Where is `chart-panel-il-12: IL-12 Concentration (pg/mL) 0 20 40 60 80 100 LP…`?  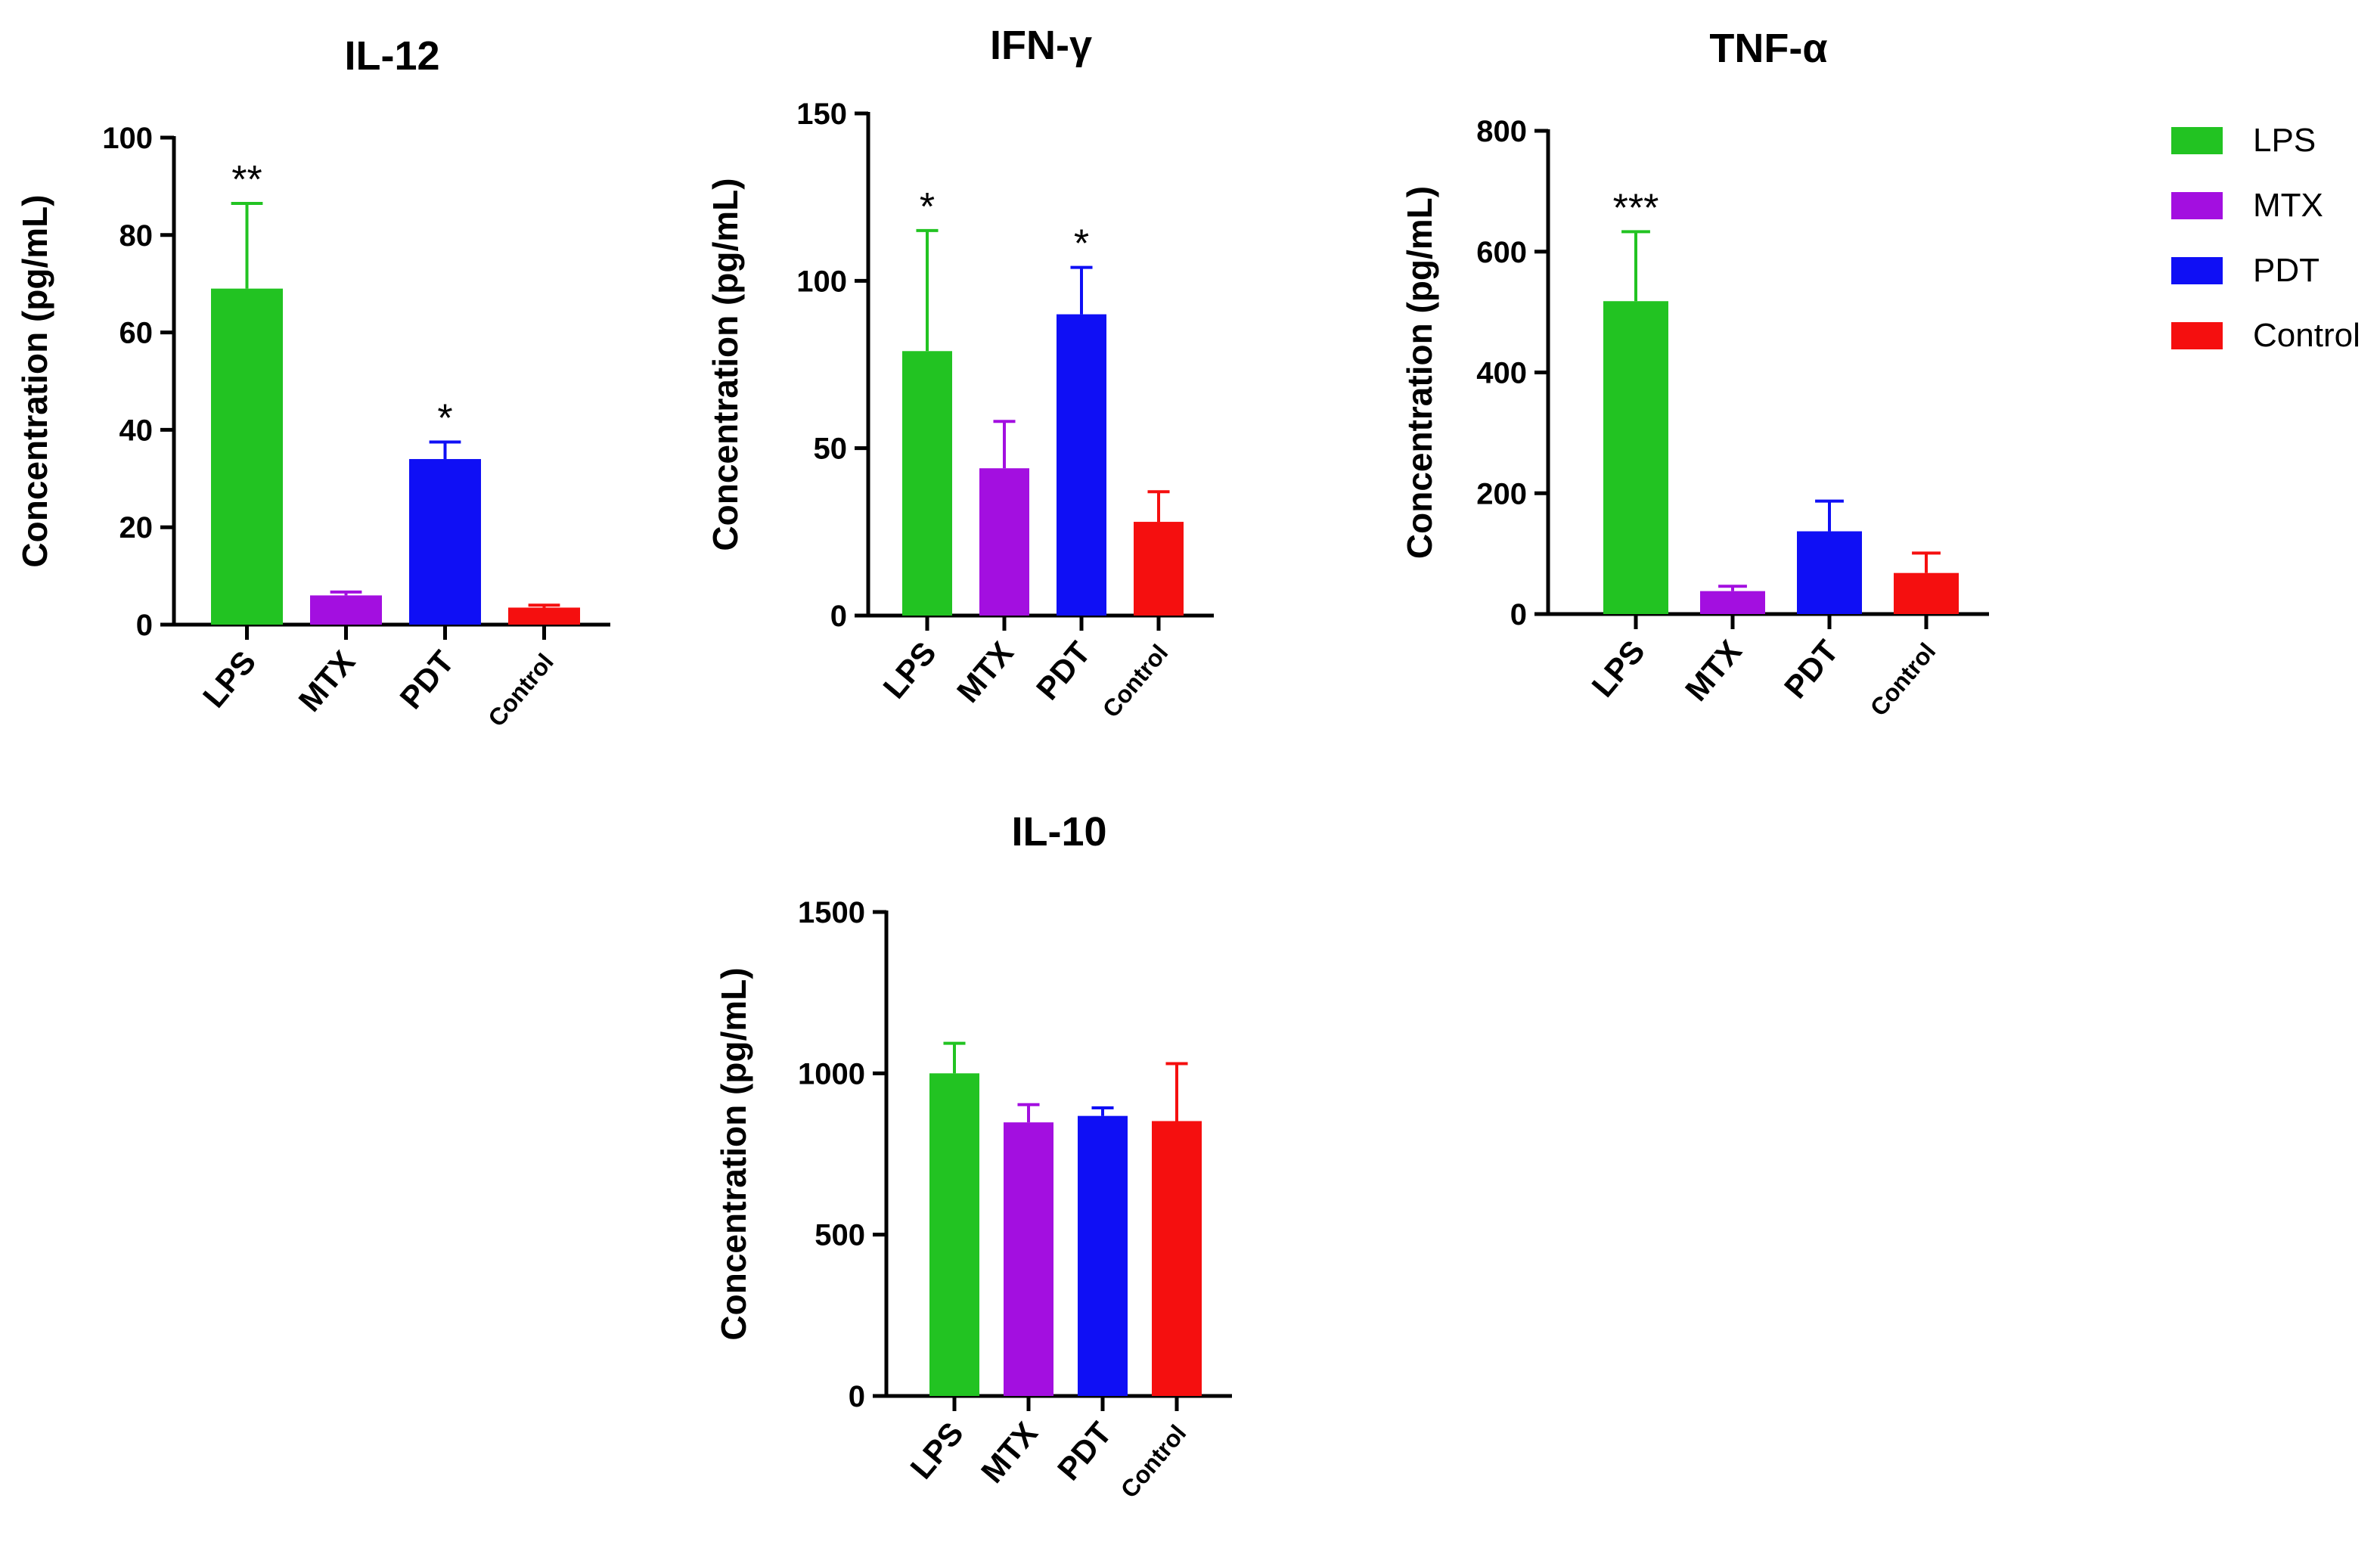
chart-panel-il-12: IL-12 Concentration (pg/mL) 0 20 40 60 80 100 LP… is located at coordinates (312, 382).